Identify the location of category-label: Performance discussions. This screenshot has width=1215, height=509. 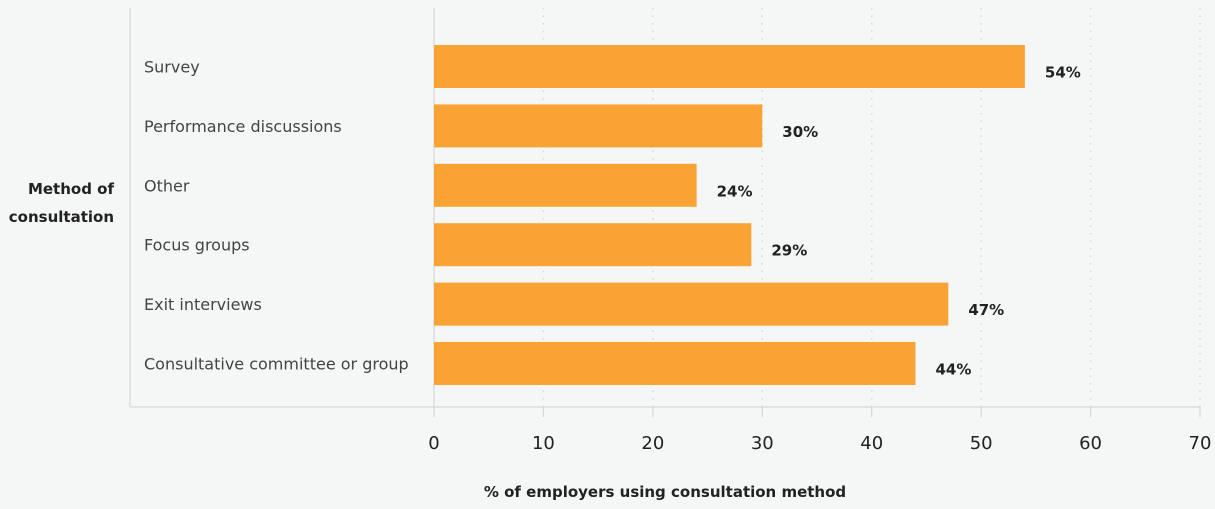
(243, 126).